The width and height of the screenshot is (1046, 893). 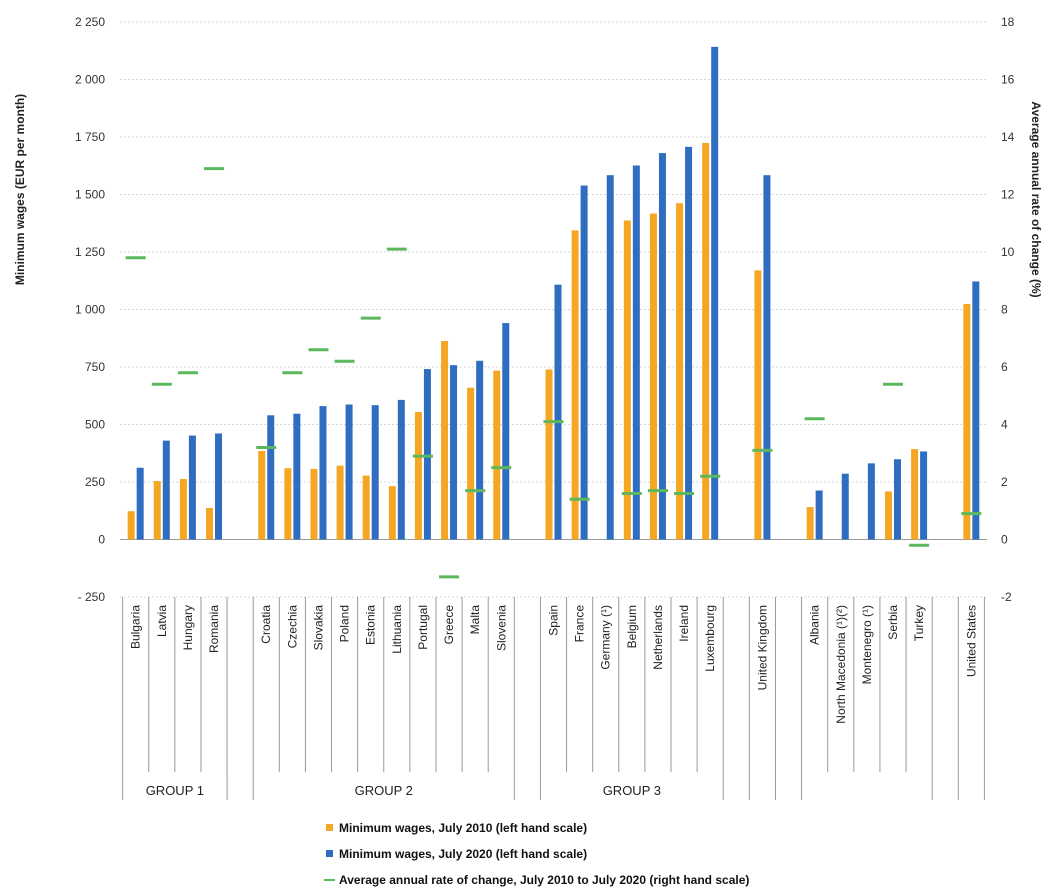 I want to click on bar-2010-albania, so click(x=810, y=523).